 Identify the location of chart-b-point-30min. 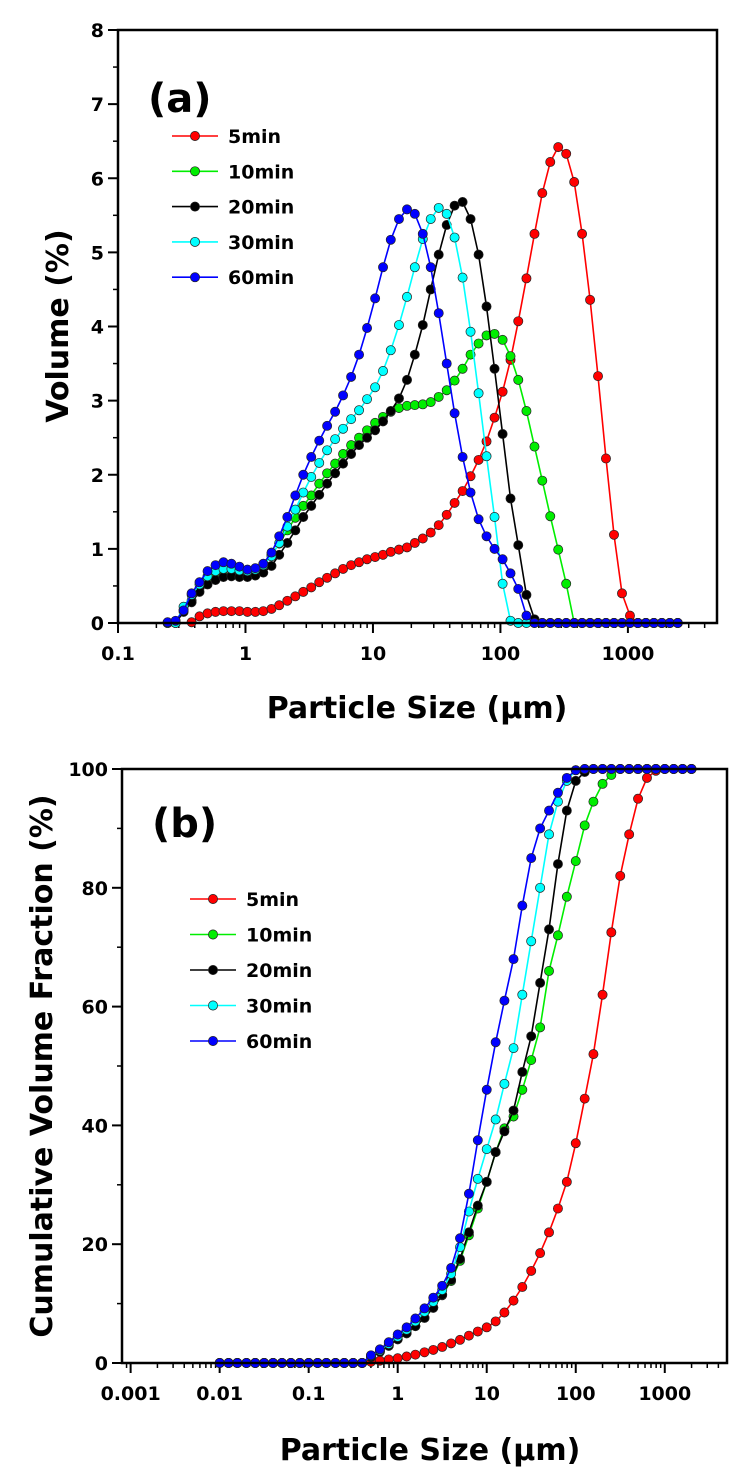
(531, 941).